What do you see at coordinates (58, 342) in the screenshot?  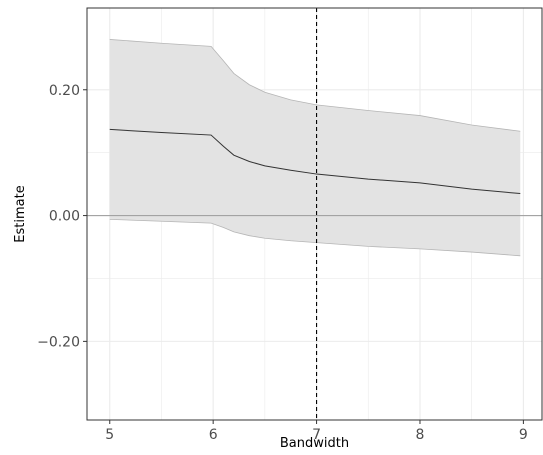 I see `y-tick-label: −0.20` at bounding box center [58, 342].